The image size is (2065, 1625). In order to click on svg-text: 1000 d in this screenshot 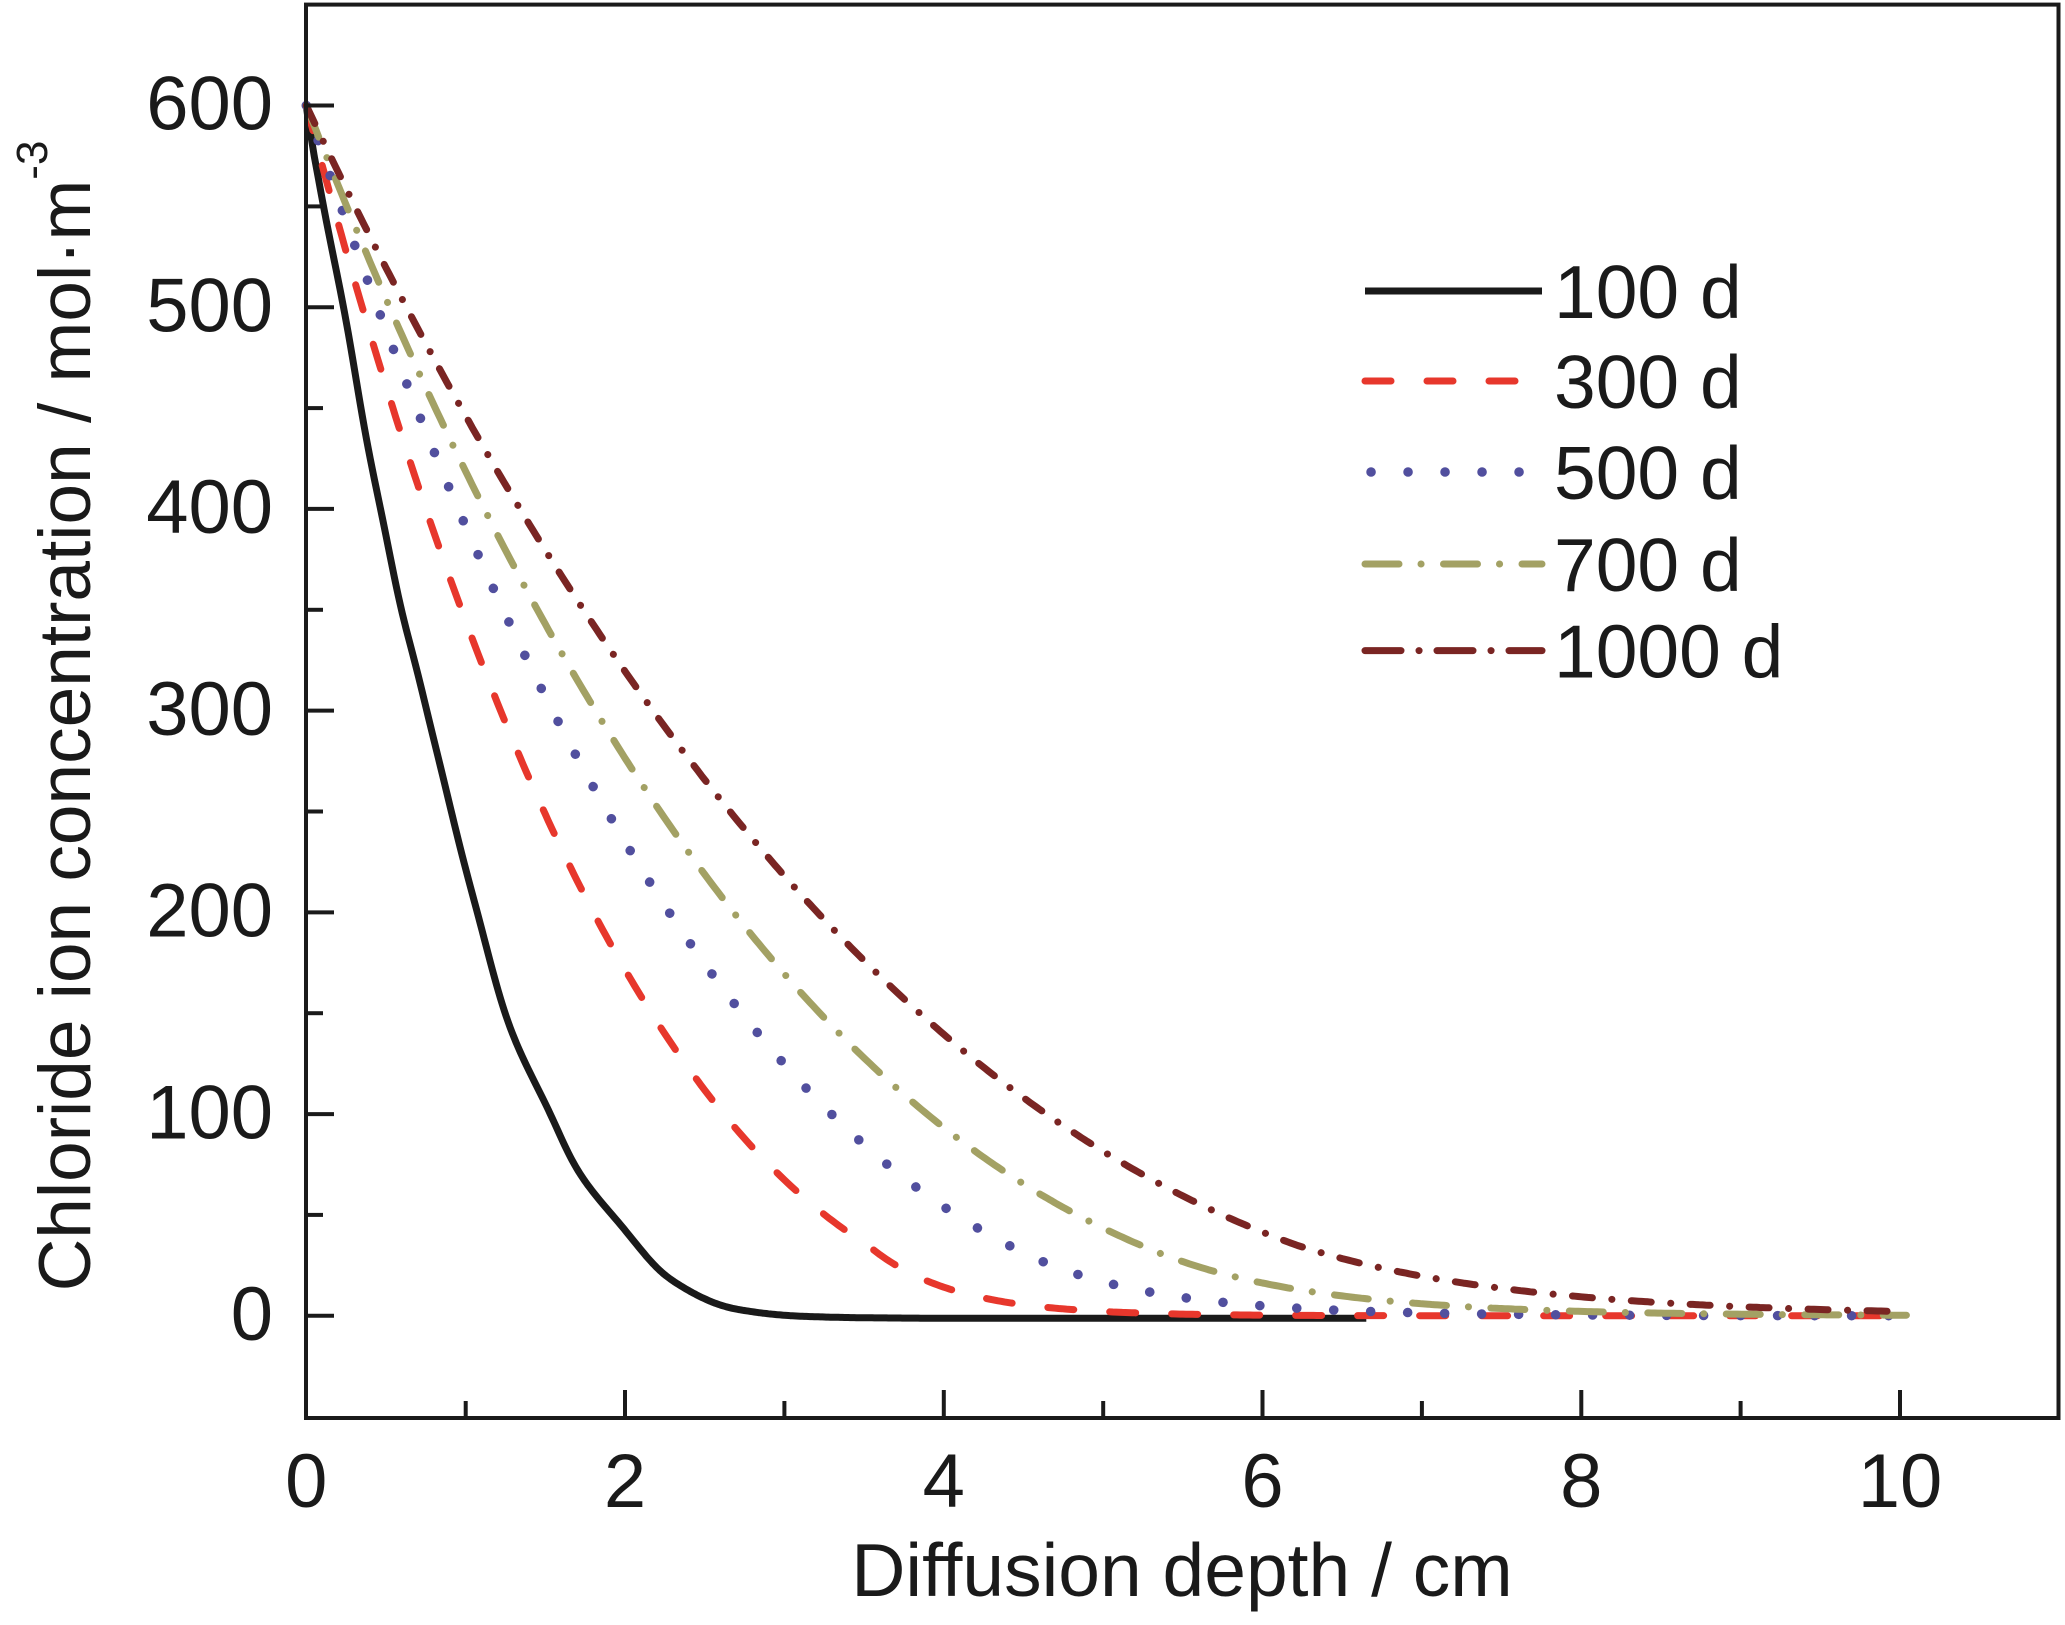, I will do `click(1668, 652)`.